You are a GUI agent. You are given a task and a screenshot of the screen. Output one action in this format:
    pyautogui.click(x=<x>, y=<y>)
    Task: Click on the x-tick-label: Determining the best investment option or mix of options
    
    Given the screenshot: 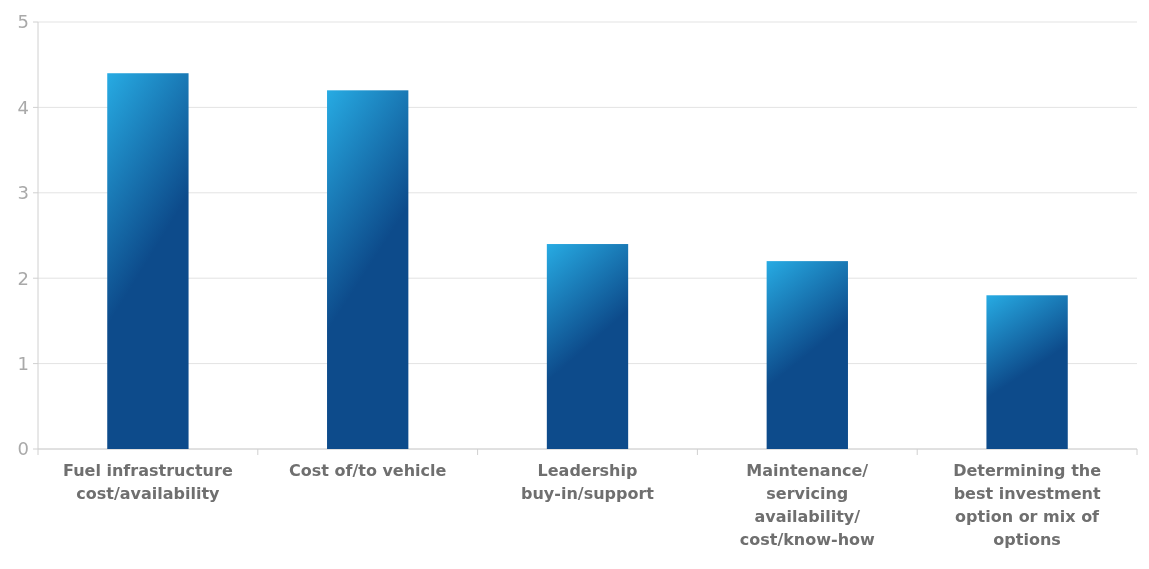 What is the action you would take?
    pyautogui.click(x=1027, y=505)
    